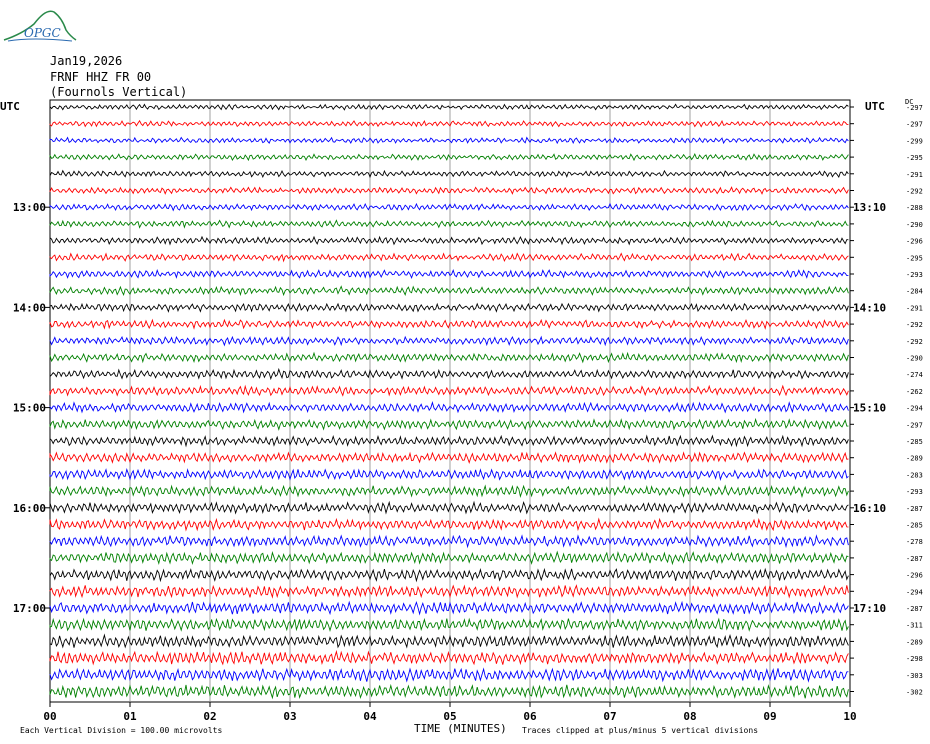 Image resolution: width=930 pixels, height=744 pixels. I want to click on dc-offset-label: -262, so click(914, 392).